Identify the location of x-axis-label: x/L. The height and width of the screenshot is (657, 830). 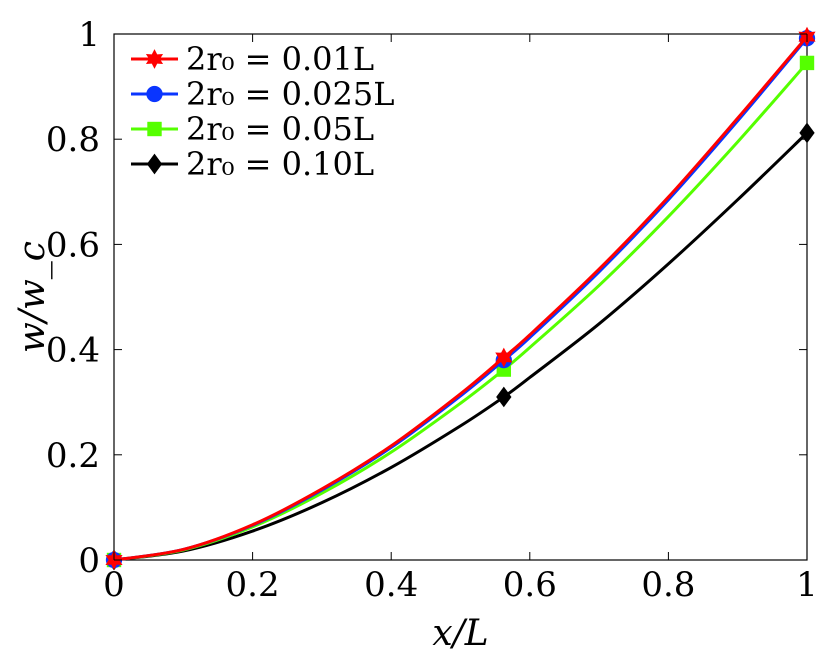
(460, 633).